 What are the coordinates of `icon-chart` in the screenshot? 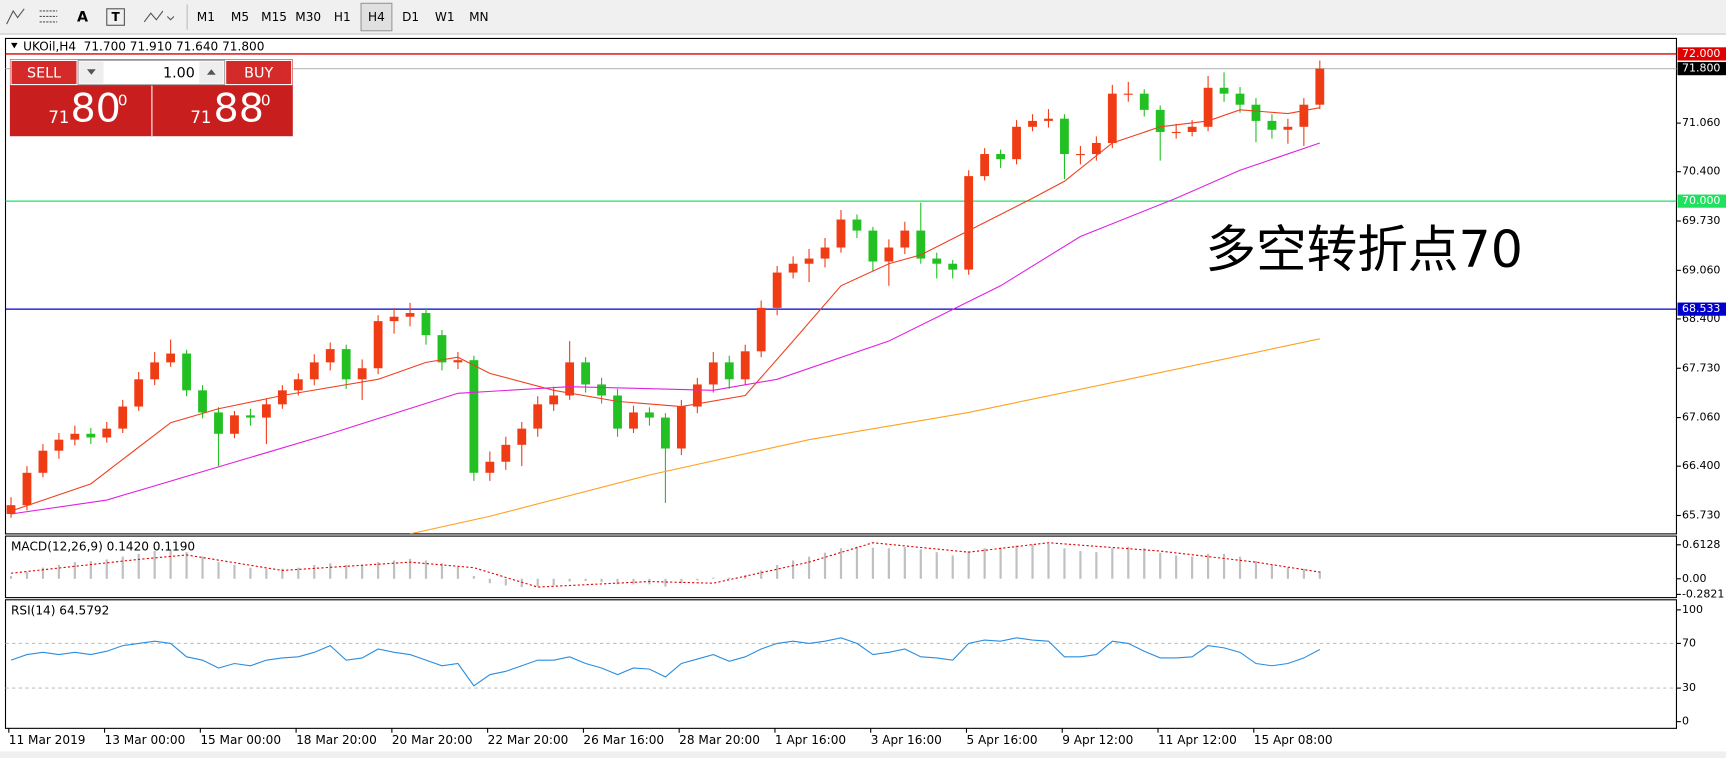 It's located at (15, 16).